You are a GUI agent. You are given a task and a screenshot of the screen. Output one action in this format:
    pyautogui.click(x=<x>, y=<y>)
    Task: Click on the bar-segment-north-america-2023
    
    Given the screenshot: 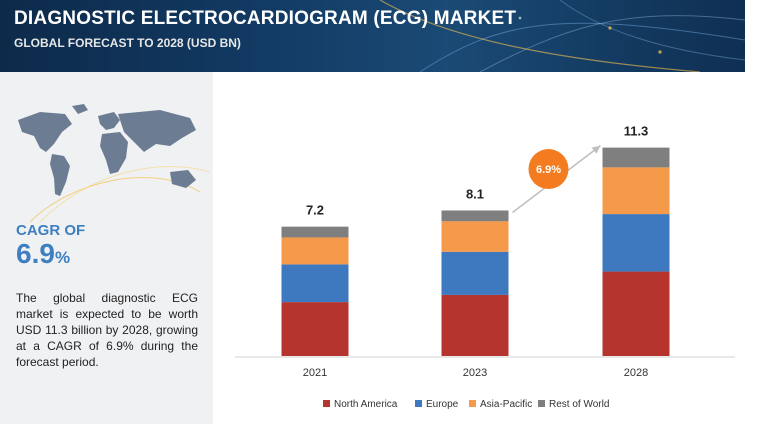 What is the action you would take?
    pyautogui.click(x=475, y=325)
    